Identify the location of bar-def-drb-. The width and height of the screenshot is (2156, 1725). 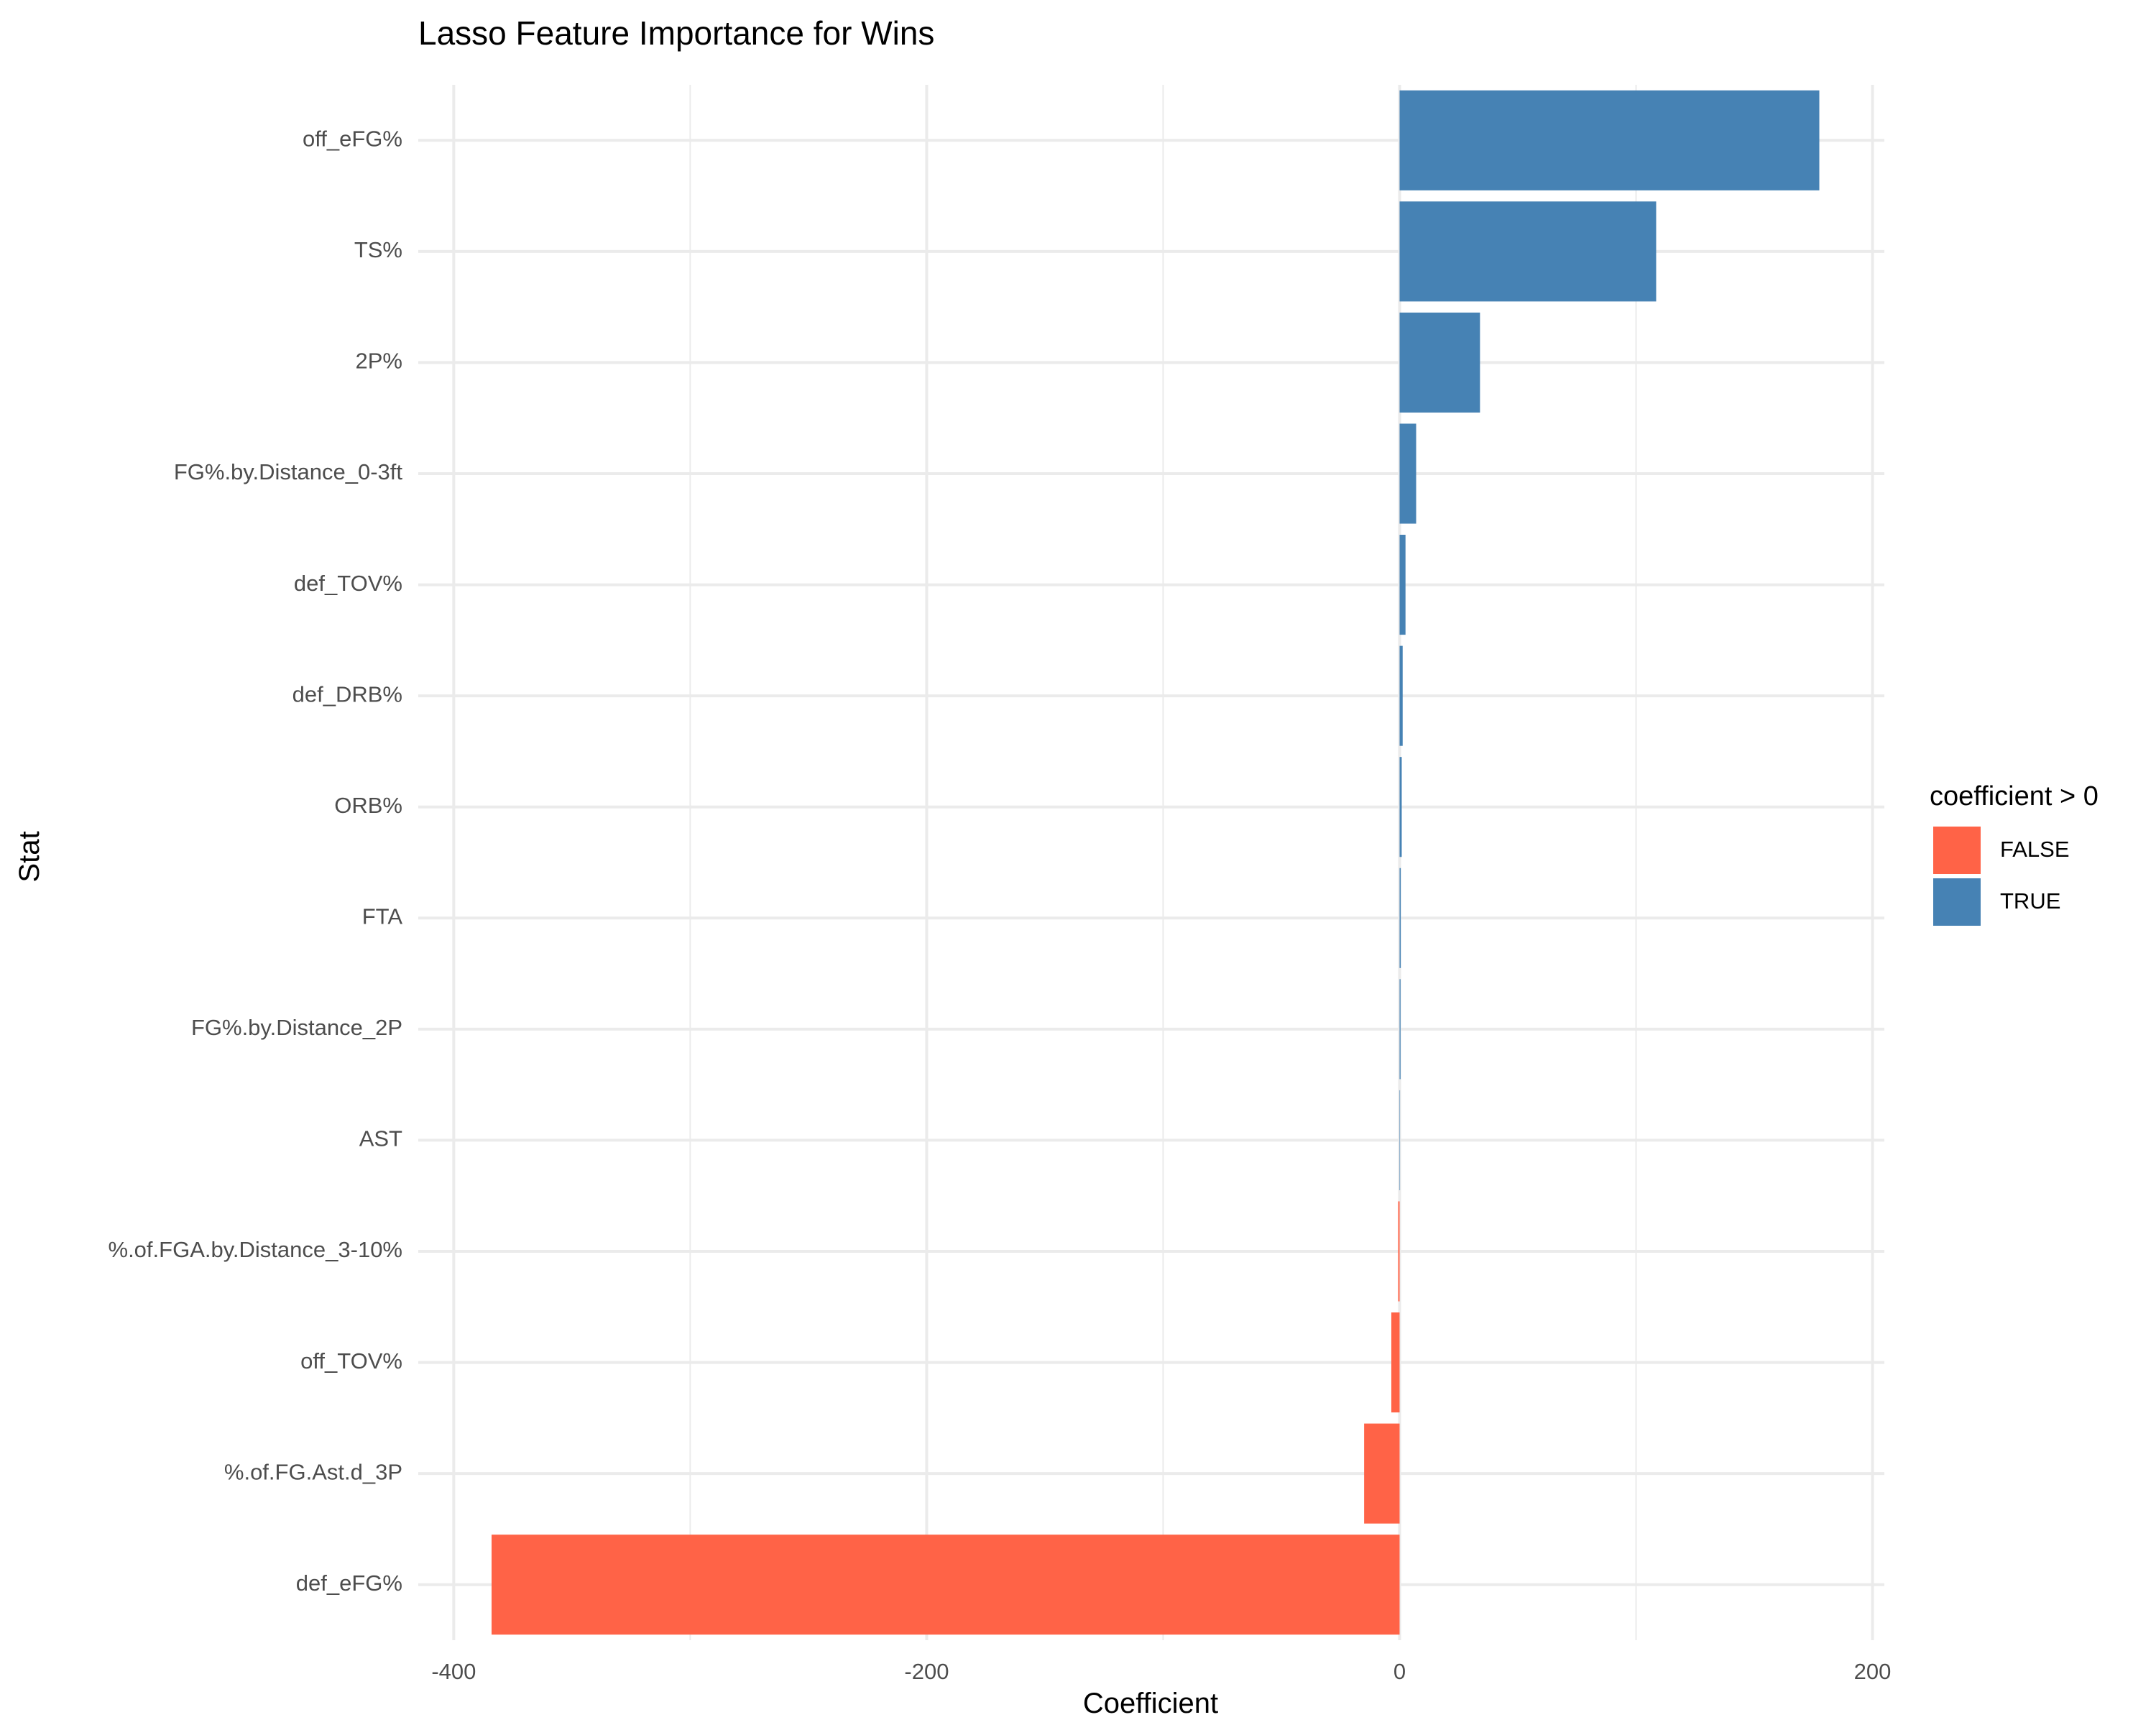
(1401, 695).